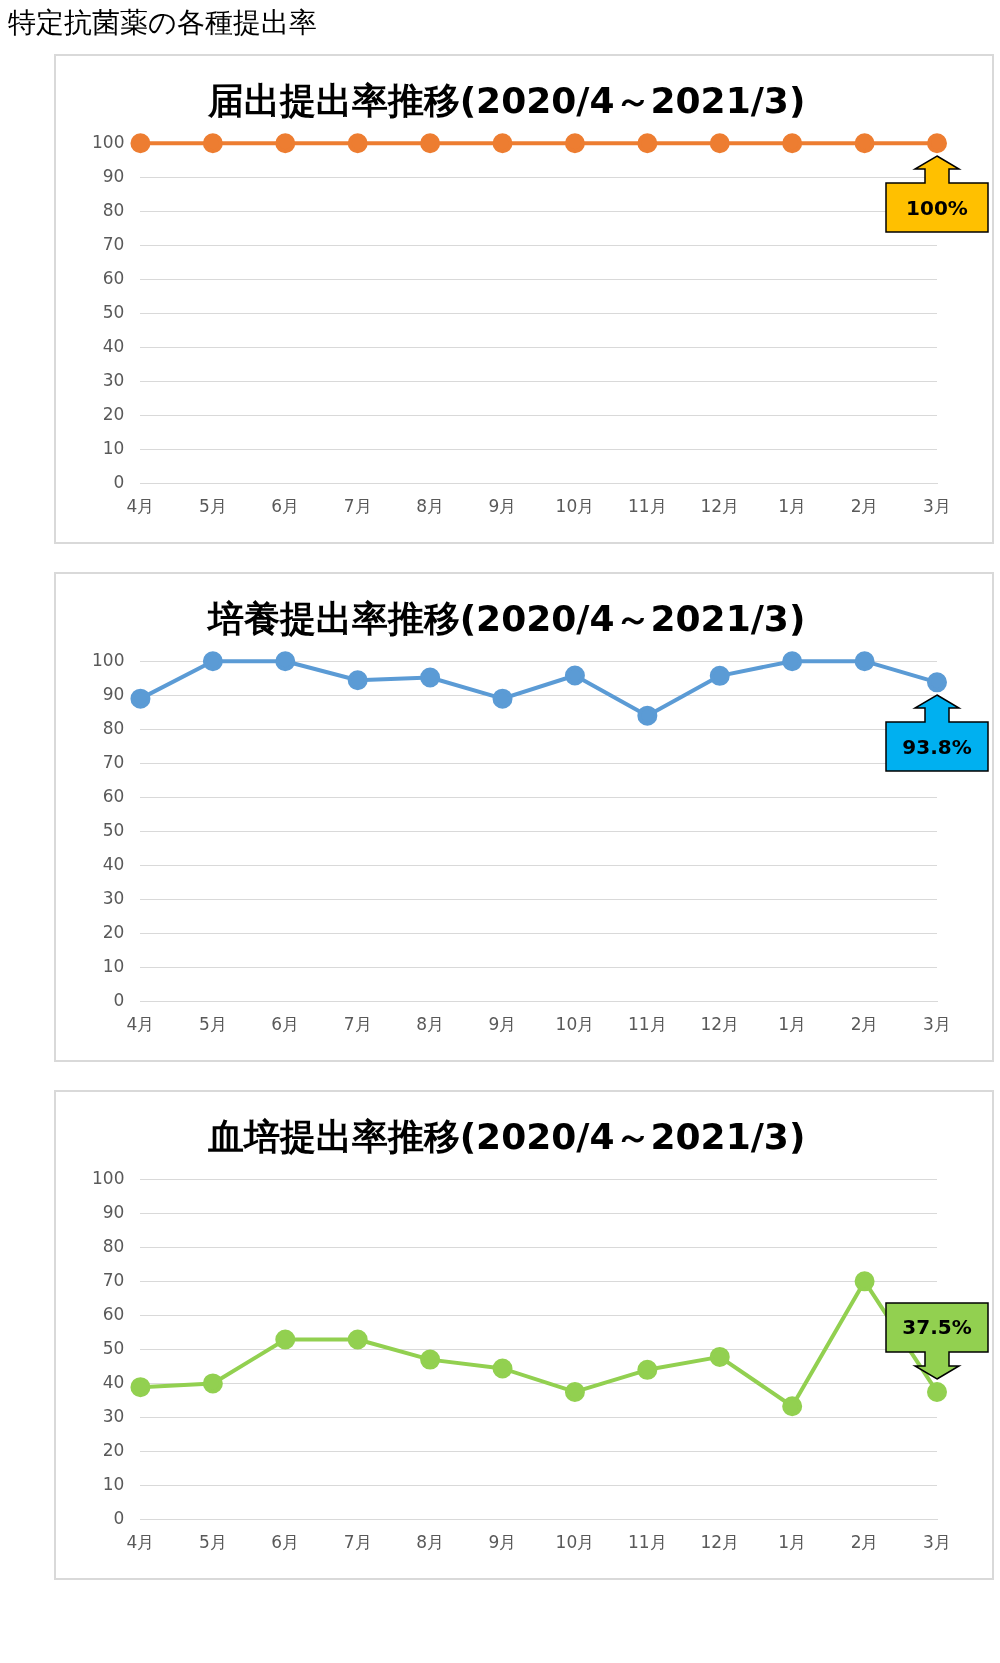 This screenshot has height=1663, width=1000. Describe the element at coordinates (937, 1327) in the screenshot. I see `annotation: 37.5%` at that location.